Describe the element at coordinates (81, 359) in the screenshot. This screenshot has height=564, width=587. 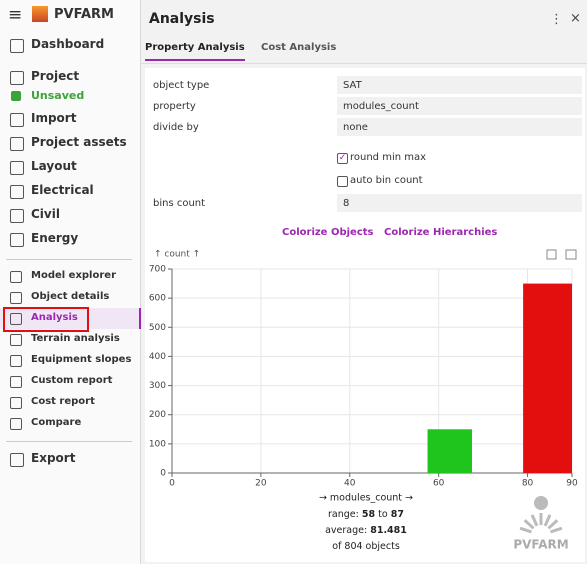
I see `nav-item: Equipment slopes` at that location.